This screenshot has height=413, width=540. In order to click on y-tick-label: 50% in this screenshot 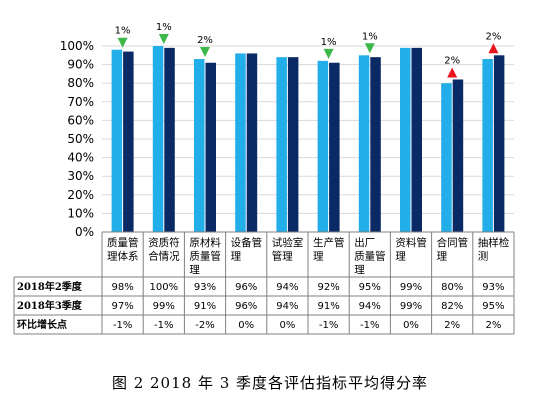, I will do `click(80, 139)`.